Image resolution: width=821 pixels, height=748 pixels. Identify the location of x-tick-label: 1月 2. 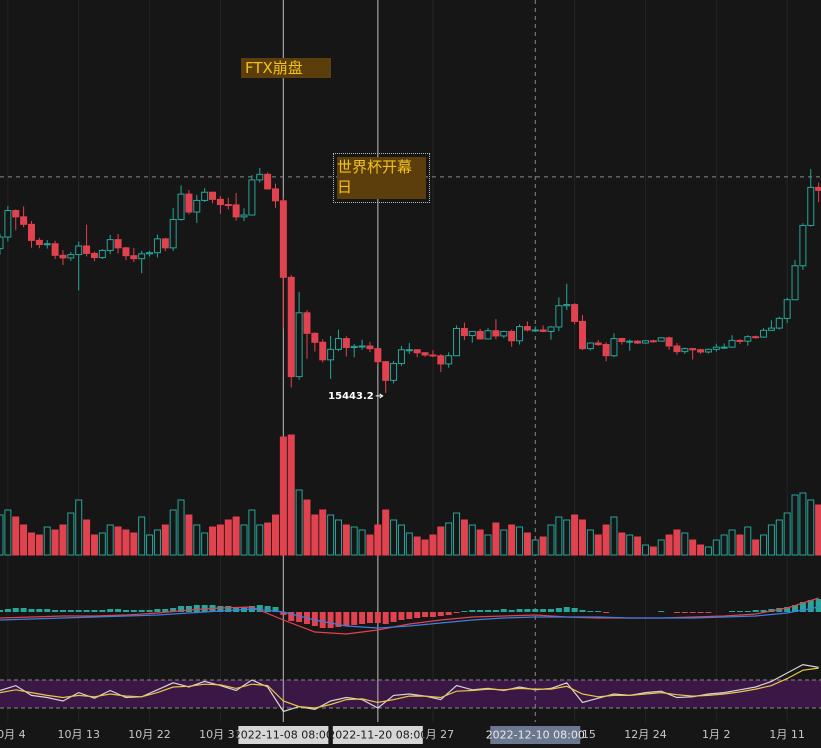
(716, 734).